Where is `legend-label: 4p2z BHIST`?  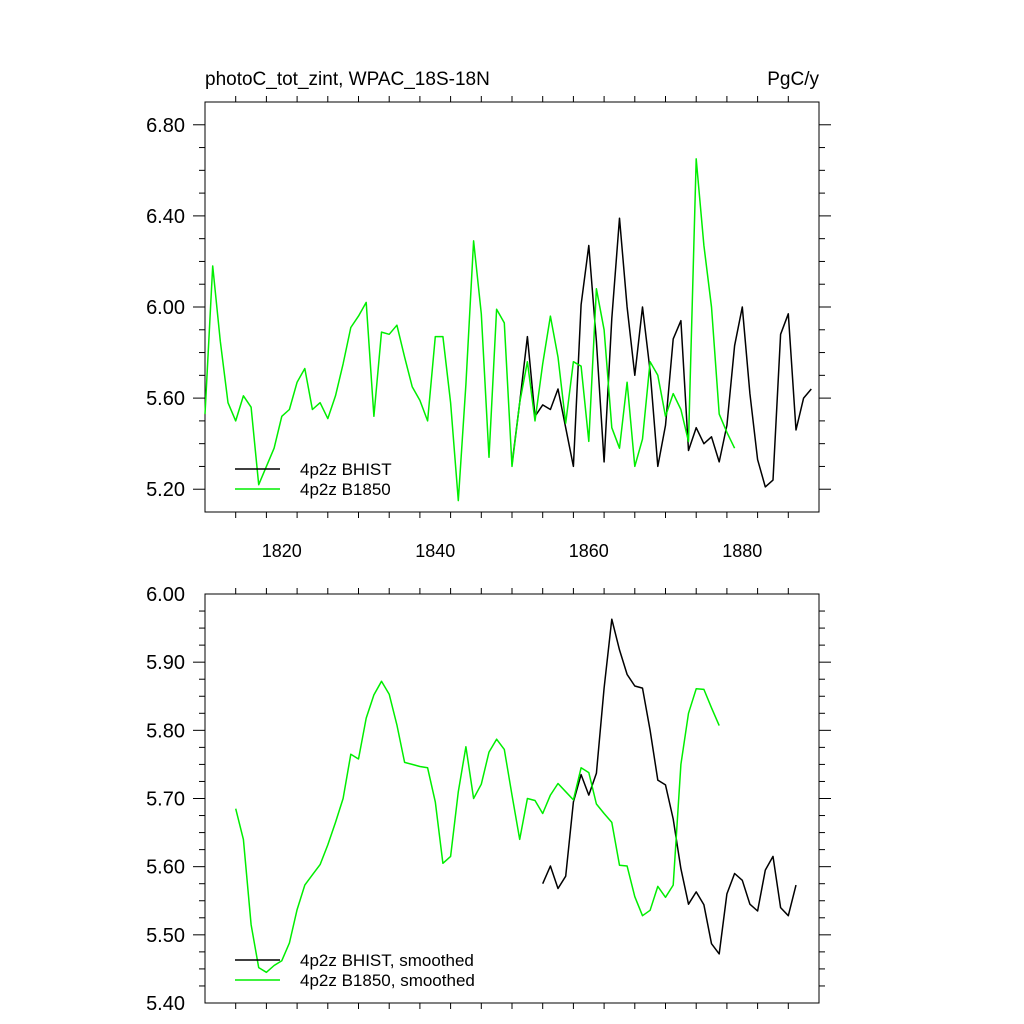
legend-label: 4p2z BHIST is located at coordinates (346, 469).